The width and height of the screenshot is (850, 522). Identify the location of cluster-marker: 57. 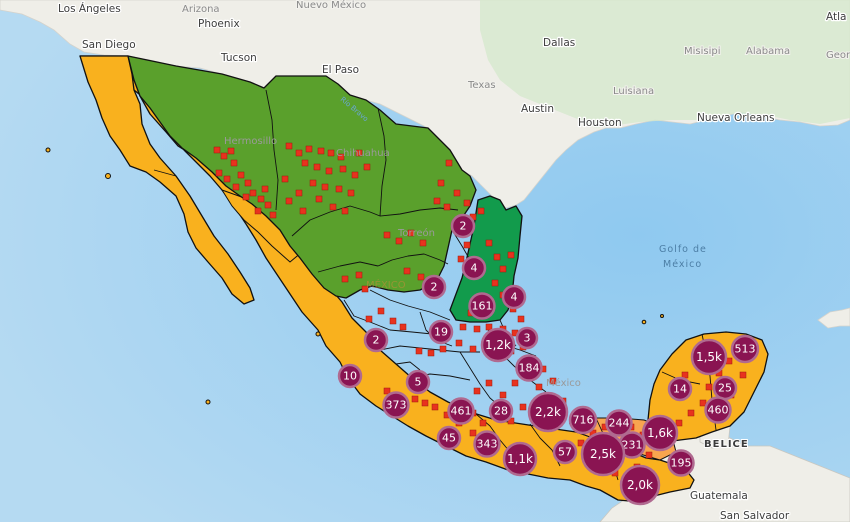
(565, 452).